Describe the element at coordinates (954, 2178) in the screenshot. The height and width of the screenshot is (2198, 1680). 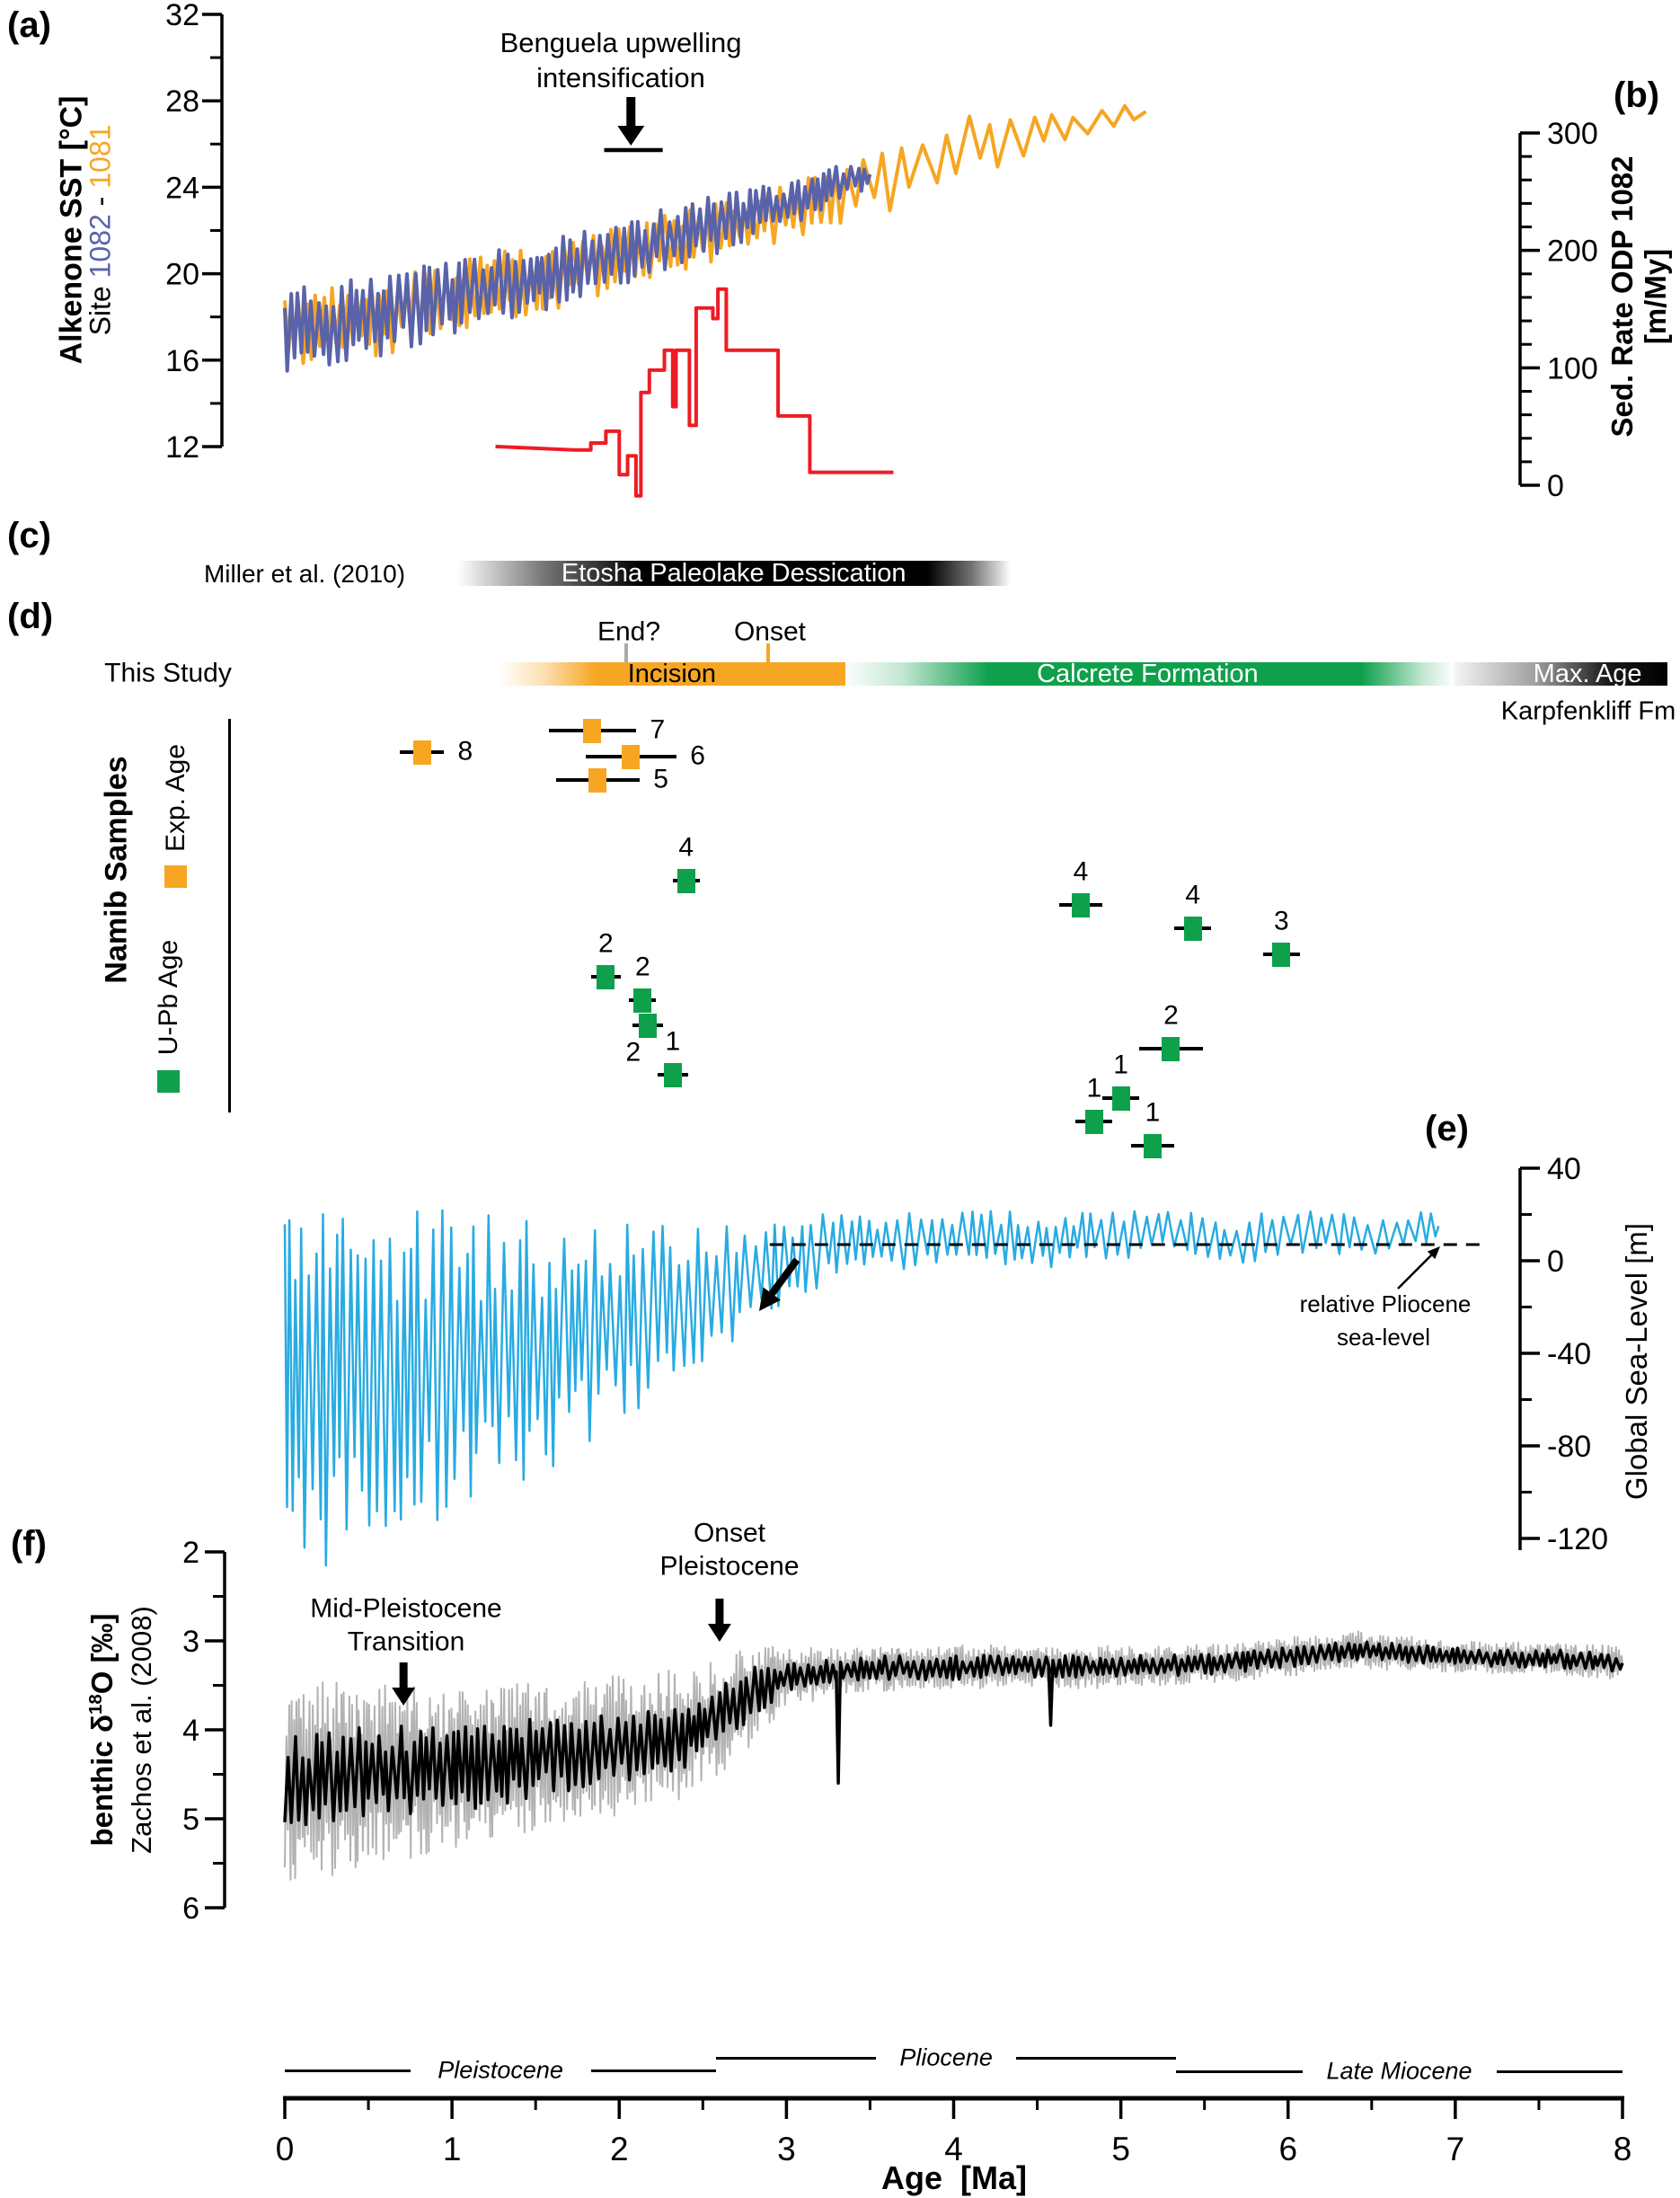
I see `age-axis-title: Age [Ma]` at that location.